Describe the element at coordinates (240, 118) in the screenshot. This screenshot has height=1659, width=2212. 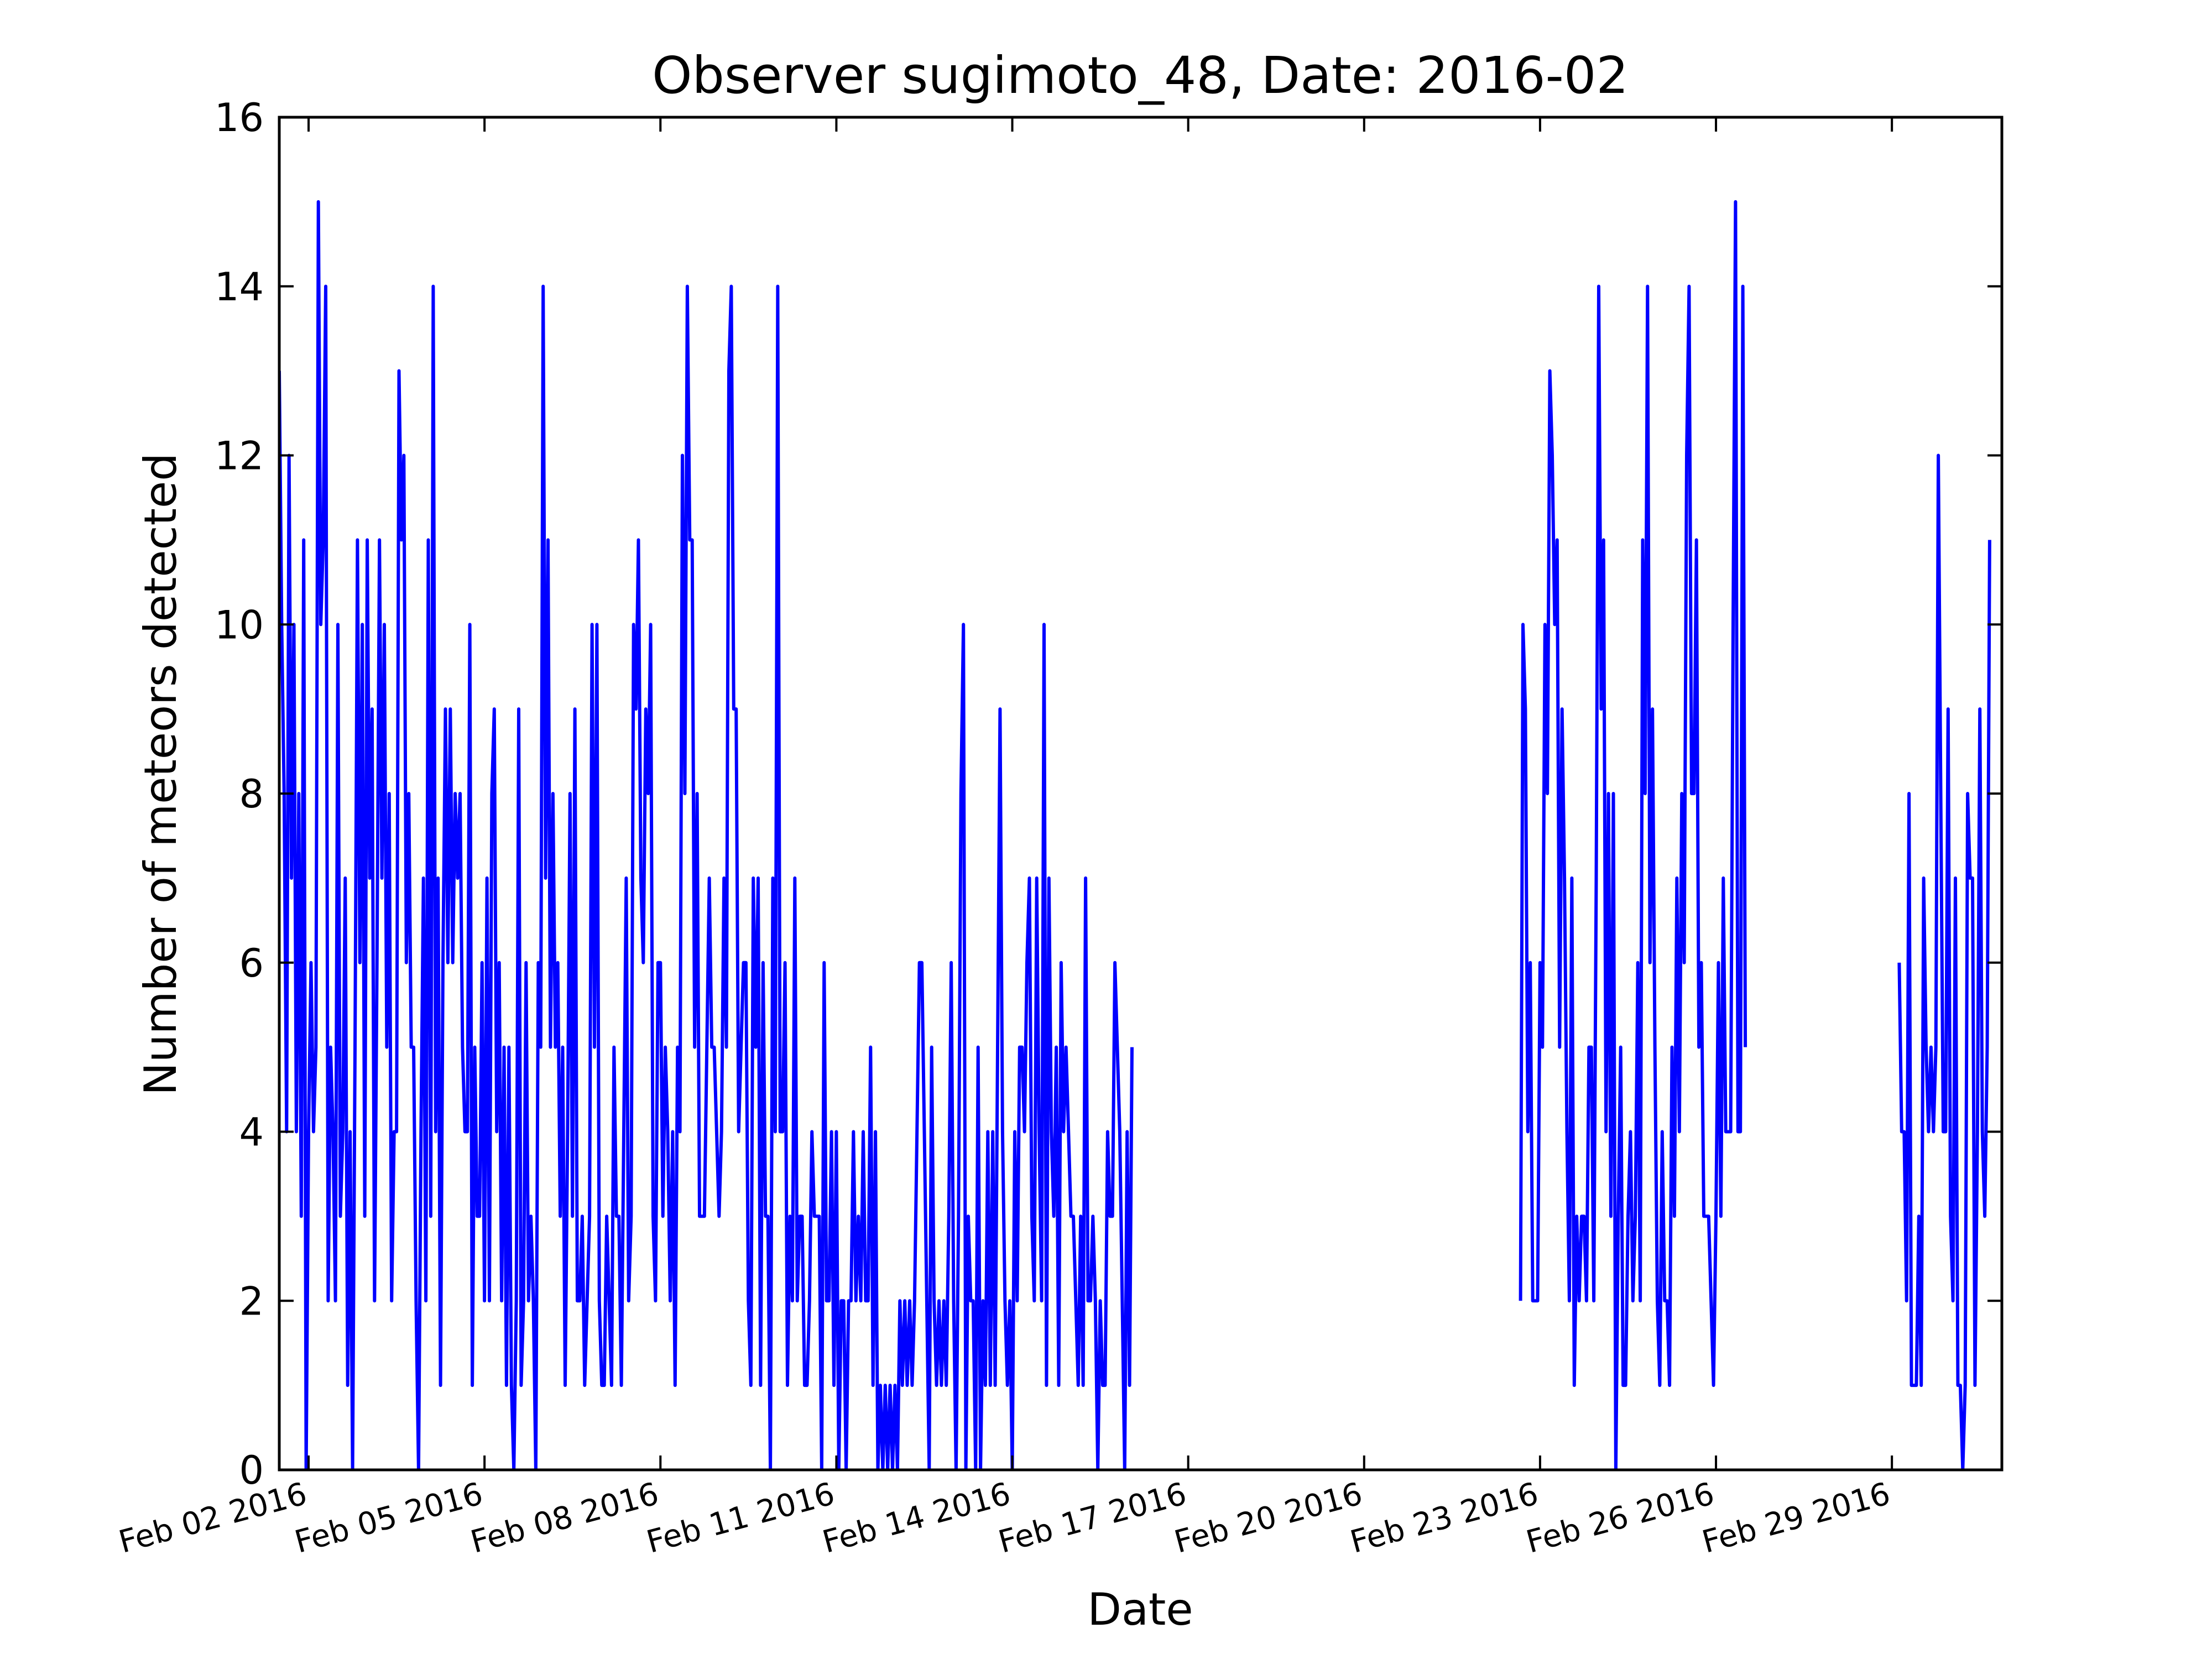
I see `y-tick-label: 16` at that location.